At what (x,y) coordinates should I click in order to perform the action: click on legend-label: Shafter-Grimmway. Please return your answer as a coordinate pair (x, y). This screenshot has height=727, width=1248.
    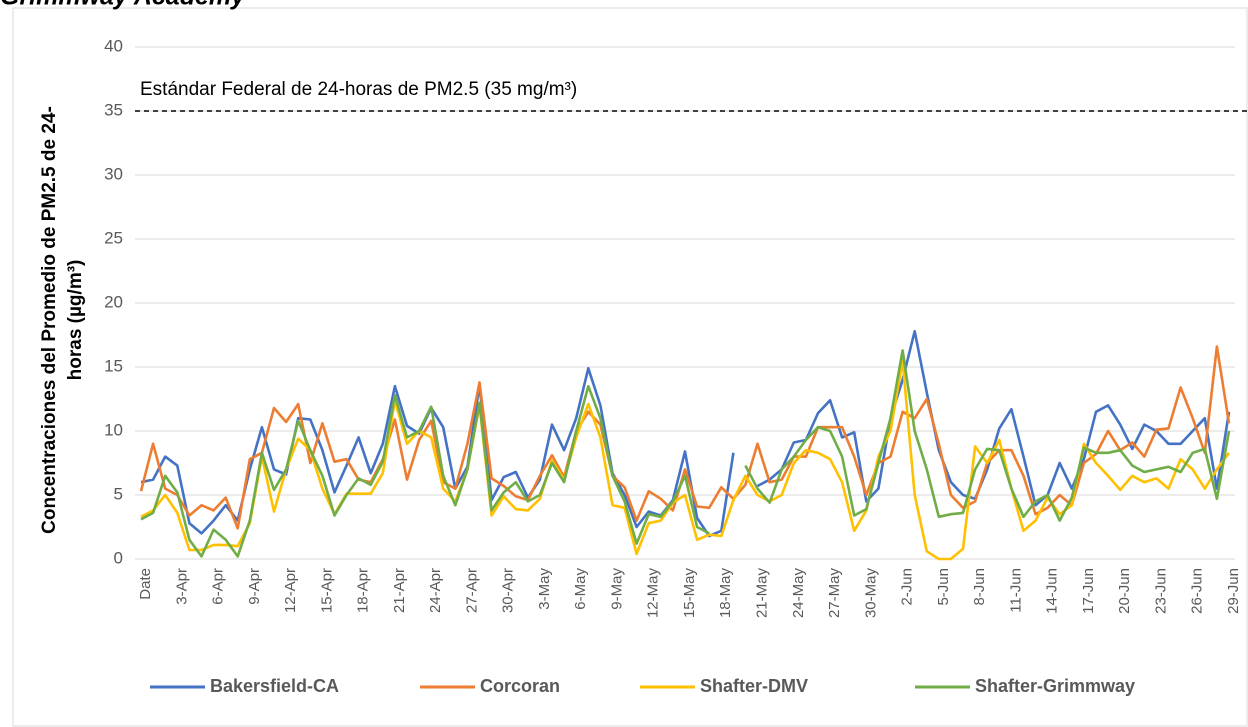
    Looking at the image, I should click on (1055, 686).